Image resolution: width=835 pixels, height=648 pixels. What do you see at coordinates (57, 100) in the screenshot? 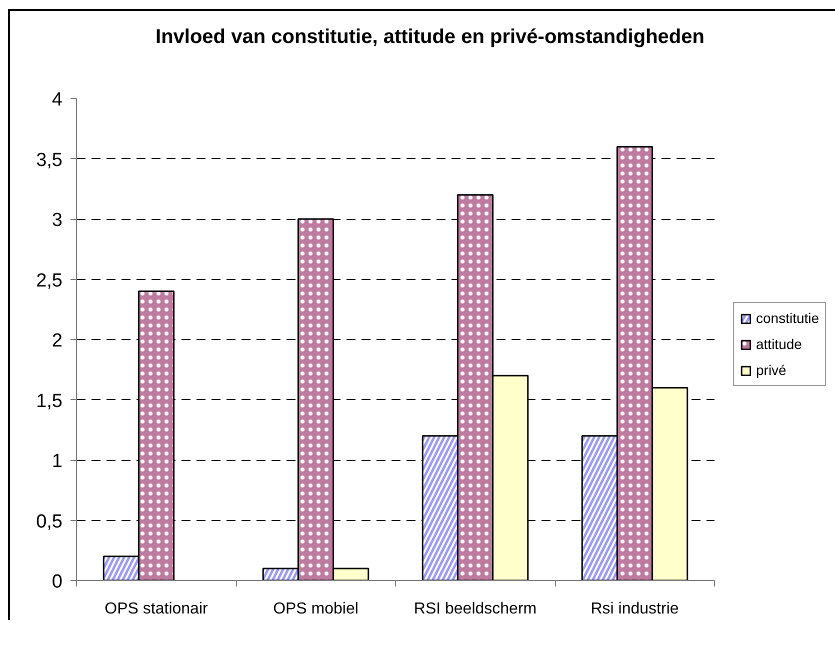
I see `y-tick-label: 4` at bounding box center [57, 100].